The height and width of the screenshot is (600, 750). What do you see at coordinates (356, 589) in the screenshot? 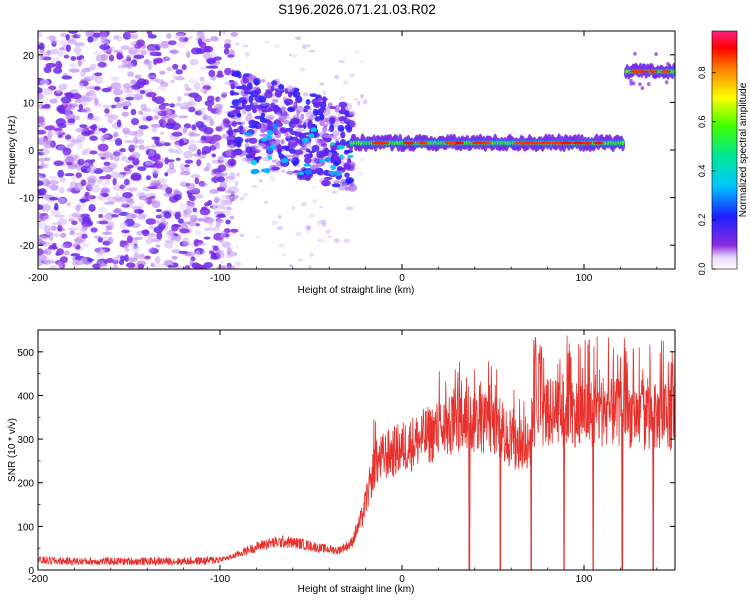
I see `snr-xlabel: Height of straight line (km)` at bounding box center [356, 589].